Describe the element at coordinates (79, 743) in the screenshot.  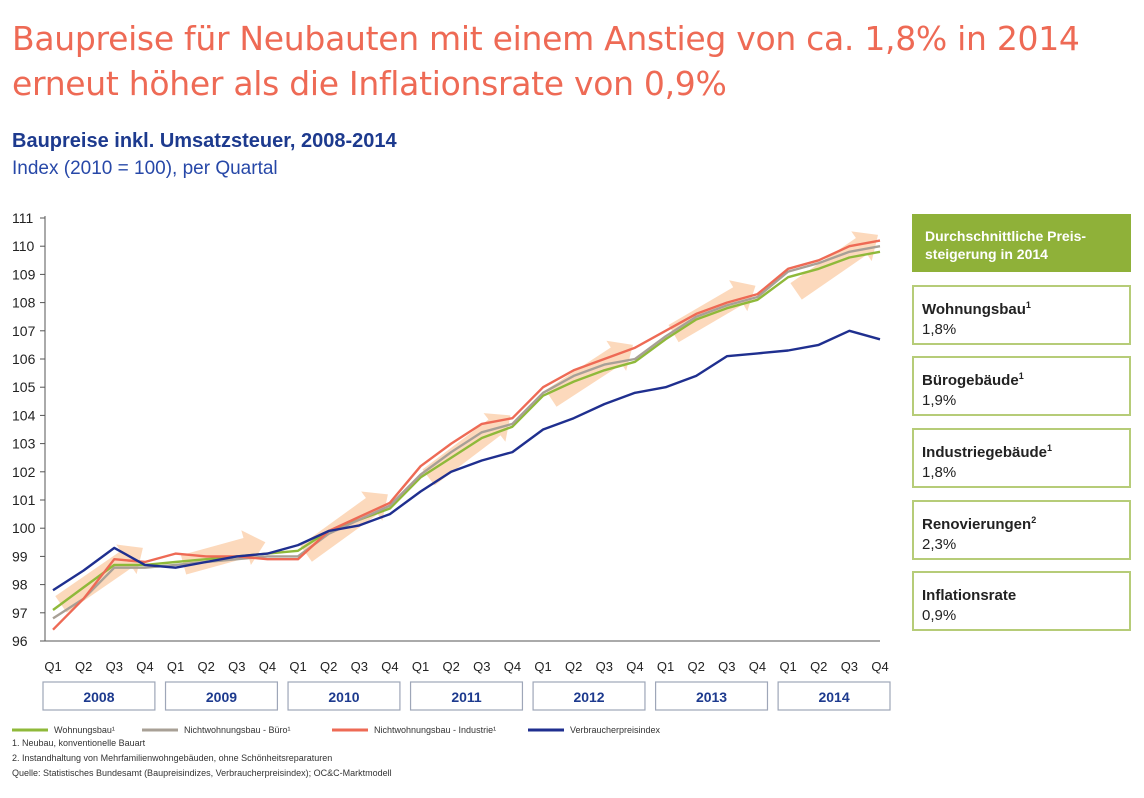
I see `footnote-1: 1. Neubau, konventionelle Bauart` at that location.